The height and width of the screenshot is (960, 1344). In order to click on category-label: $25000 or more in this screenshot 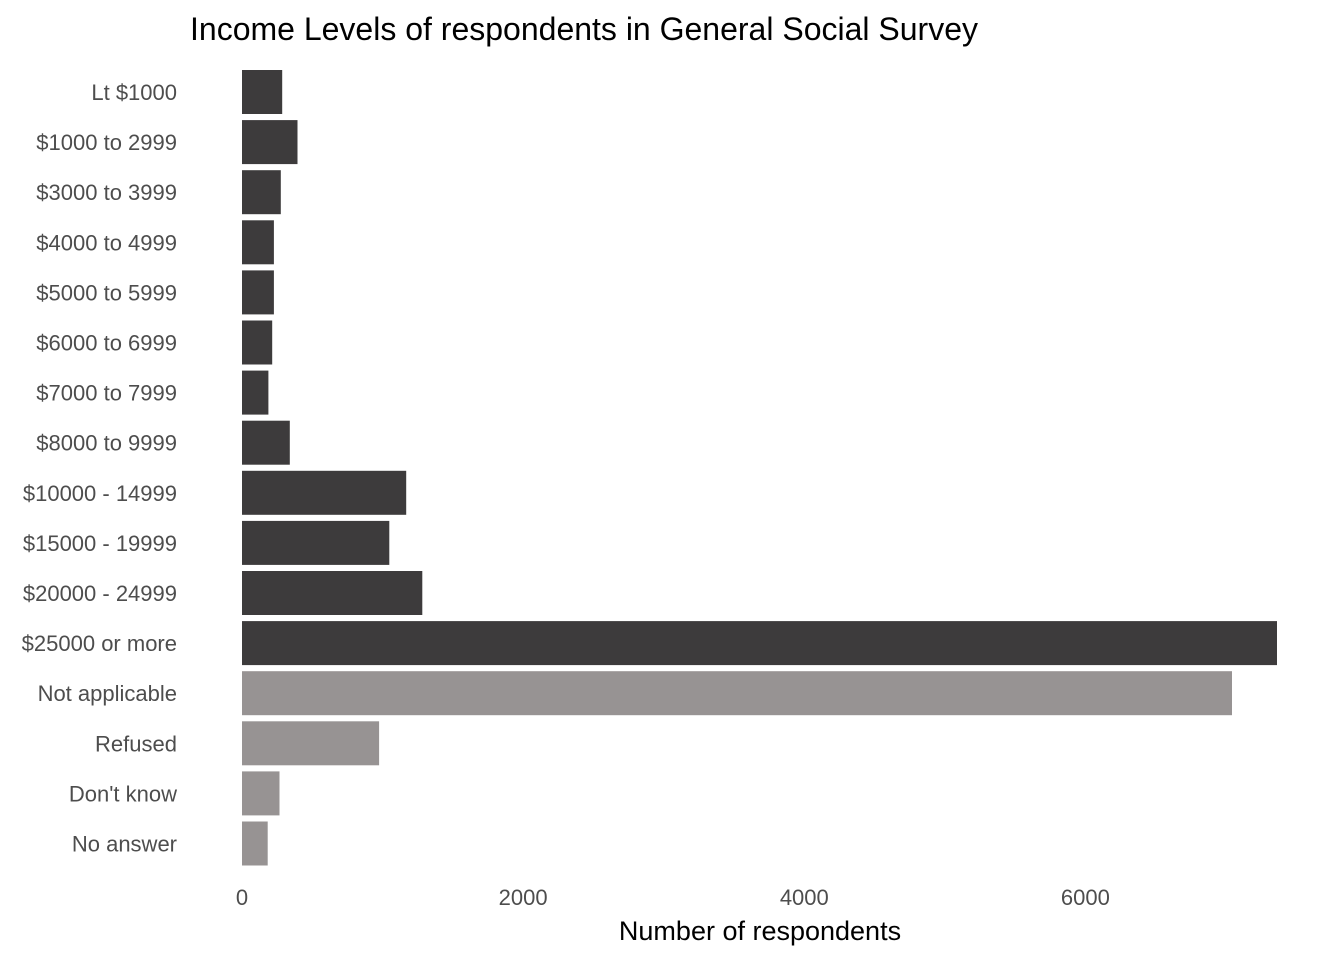, I will do `click(99, 643)`.